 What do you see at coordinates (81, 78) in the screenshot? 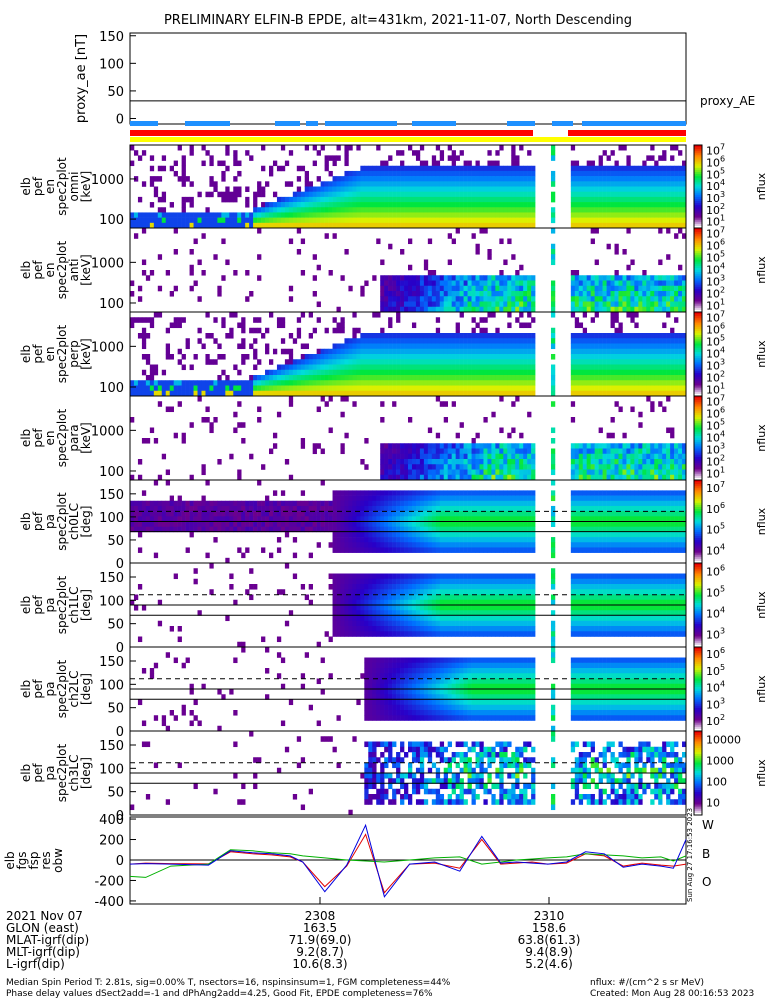
I see `proxy-ae-ylabel: proxy_ae [nT]` at bounding box center [81, 78].